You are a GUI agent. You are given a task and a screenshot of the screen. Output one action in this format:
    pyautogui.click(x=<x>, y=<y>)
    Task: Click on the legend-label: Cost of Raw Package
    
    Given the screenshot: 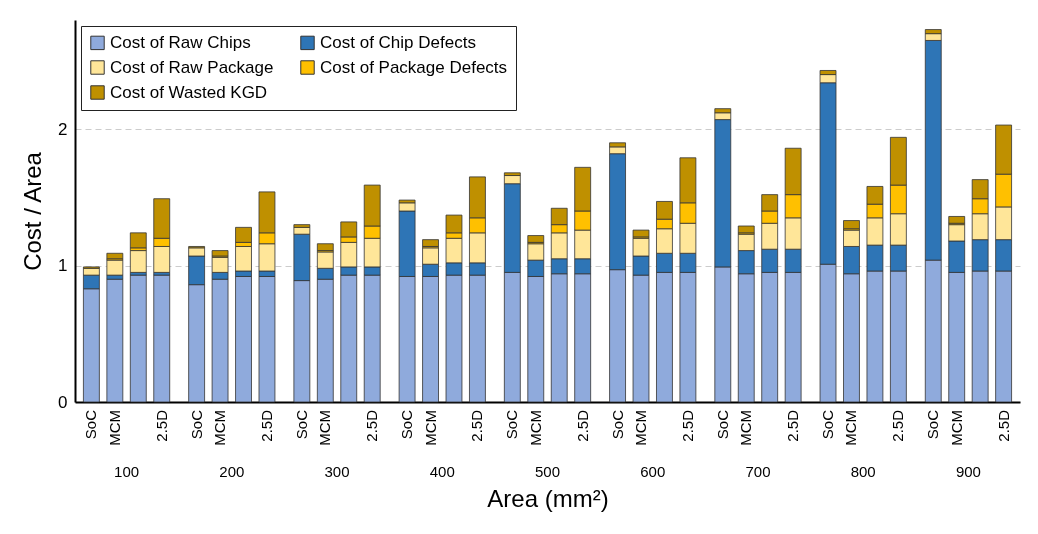 What is the action you would take?
    pyautogui.click(x=192, y=67)
    